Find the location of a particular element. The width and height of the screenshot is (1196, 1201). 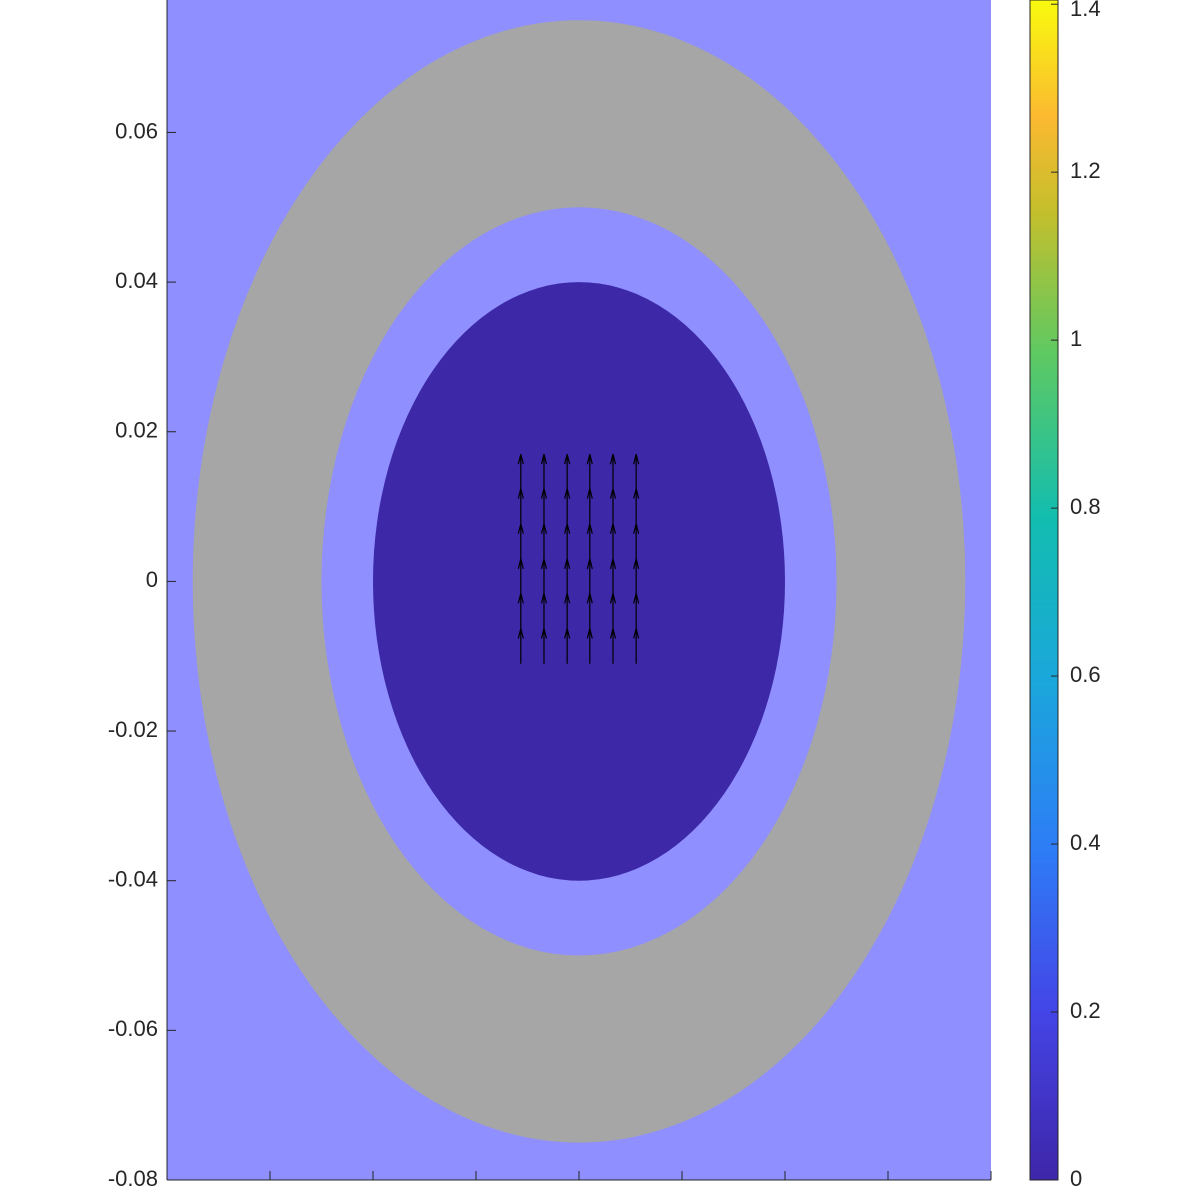

colorbar-tick-label: 0.6 is located at coordinates (1085, 674).